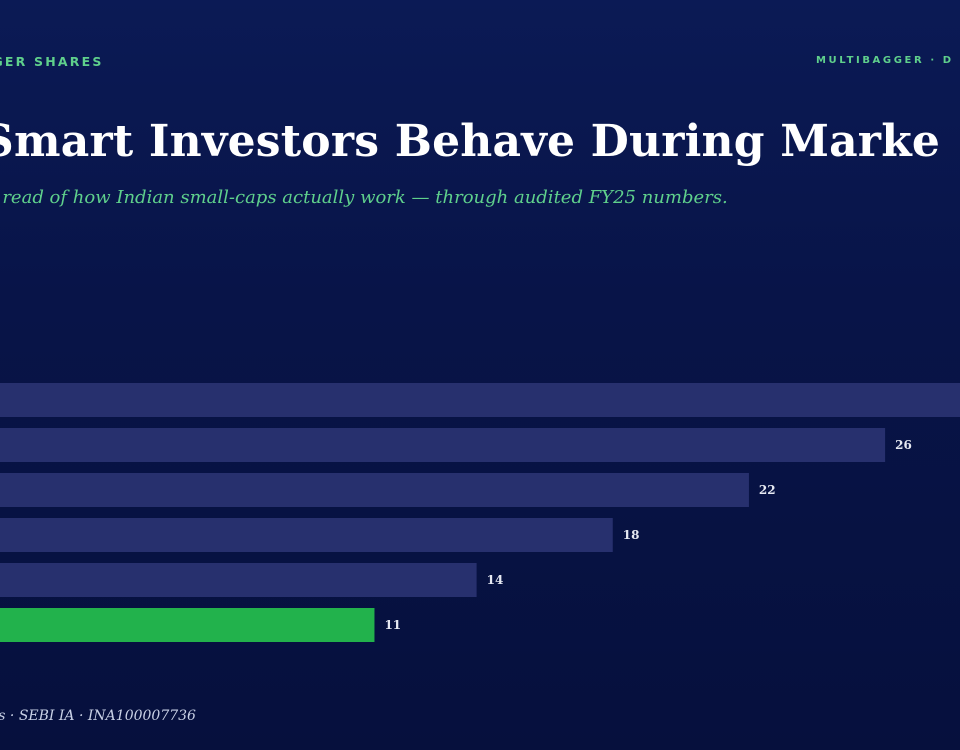 This screenshot has width=960, height=750. I want to click on bar-highlight, so click(187, 625).